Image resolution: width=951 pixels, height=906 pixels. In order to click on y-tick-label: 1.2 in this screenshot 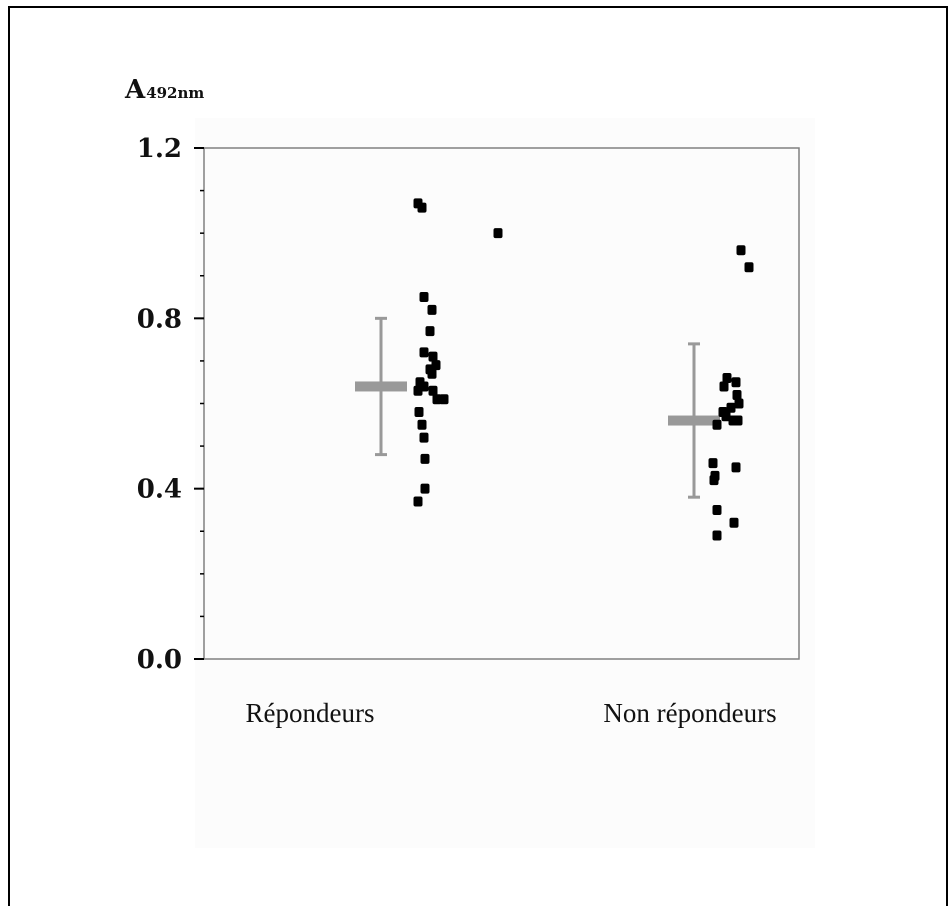, I will do `click(159, 149)`.